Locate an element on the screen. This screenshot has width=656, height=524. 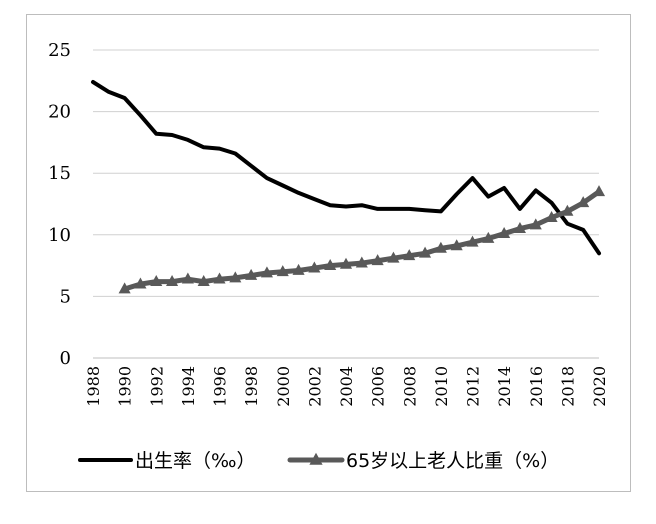
y-tick-label: 25 is located at coordinates (59, 50).